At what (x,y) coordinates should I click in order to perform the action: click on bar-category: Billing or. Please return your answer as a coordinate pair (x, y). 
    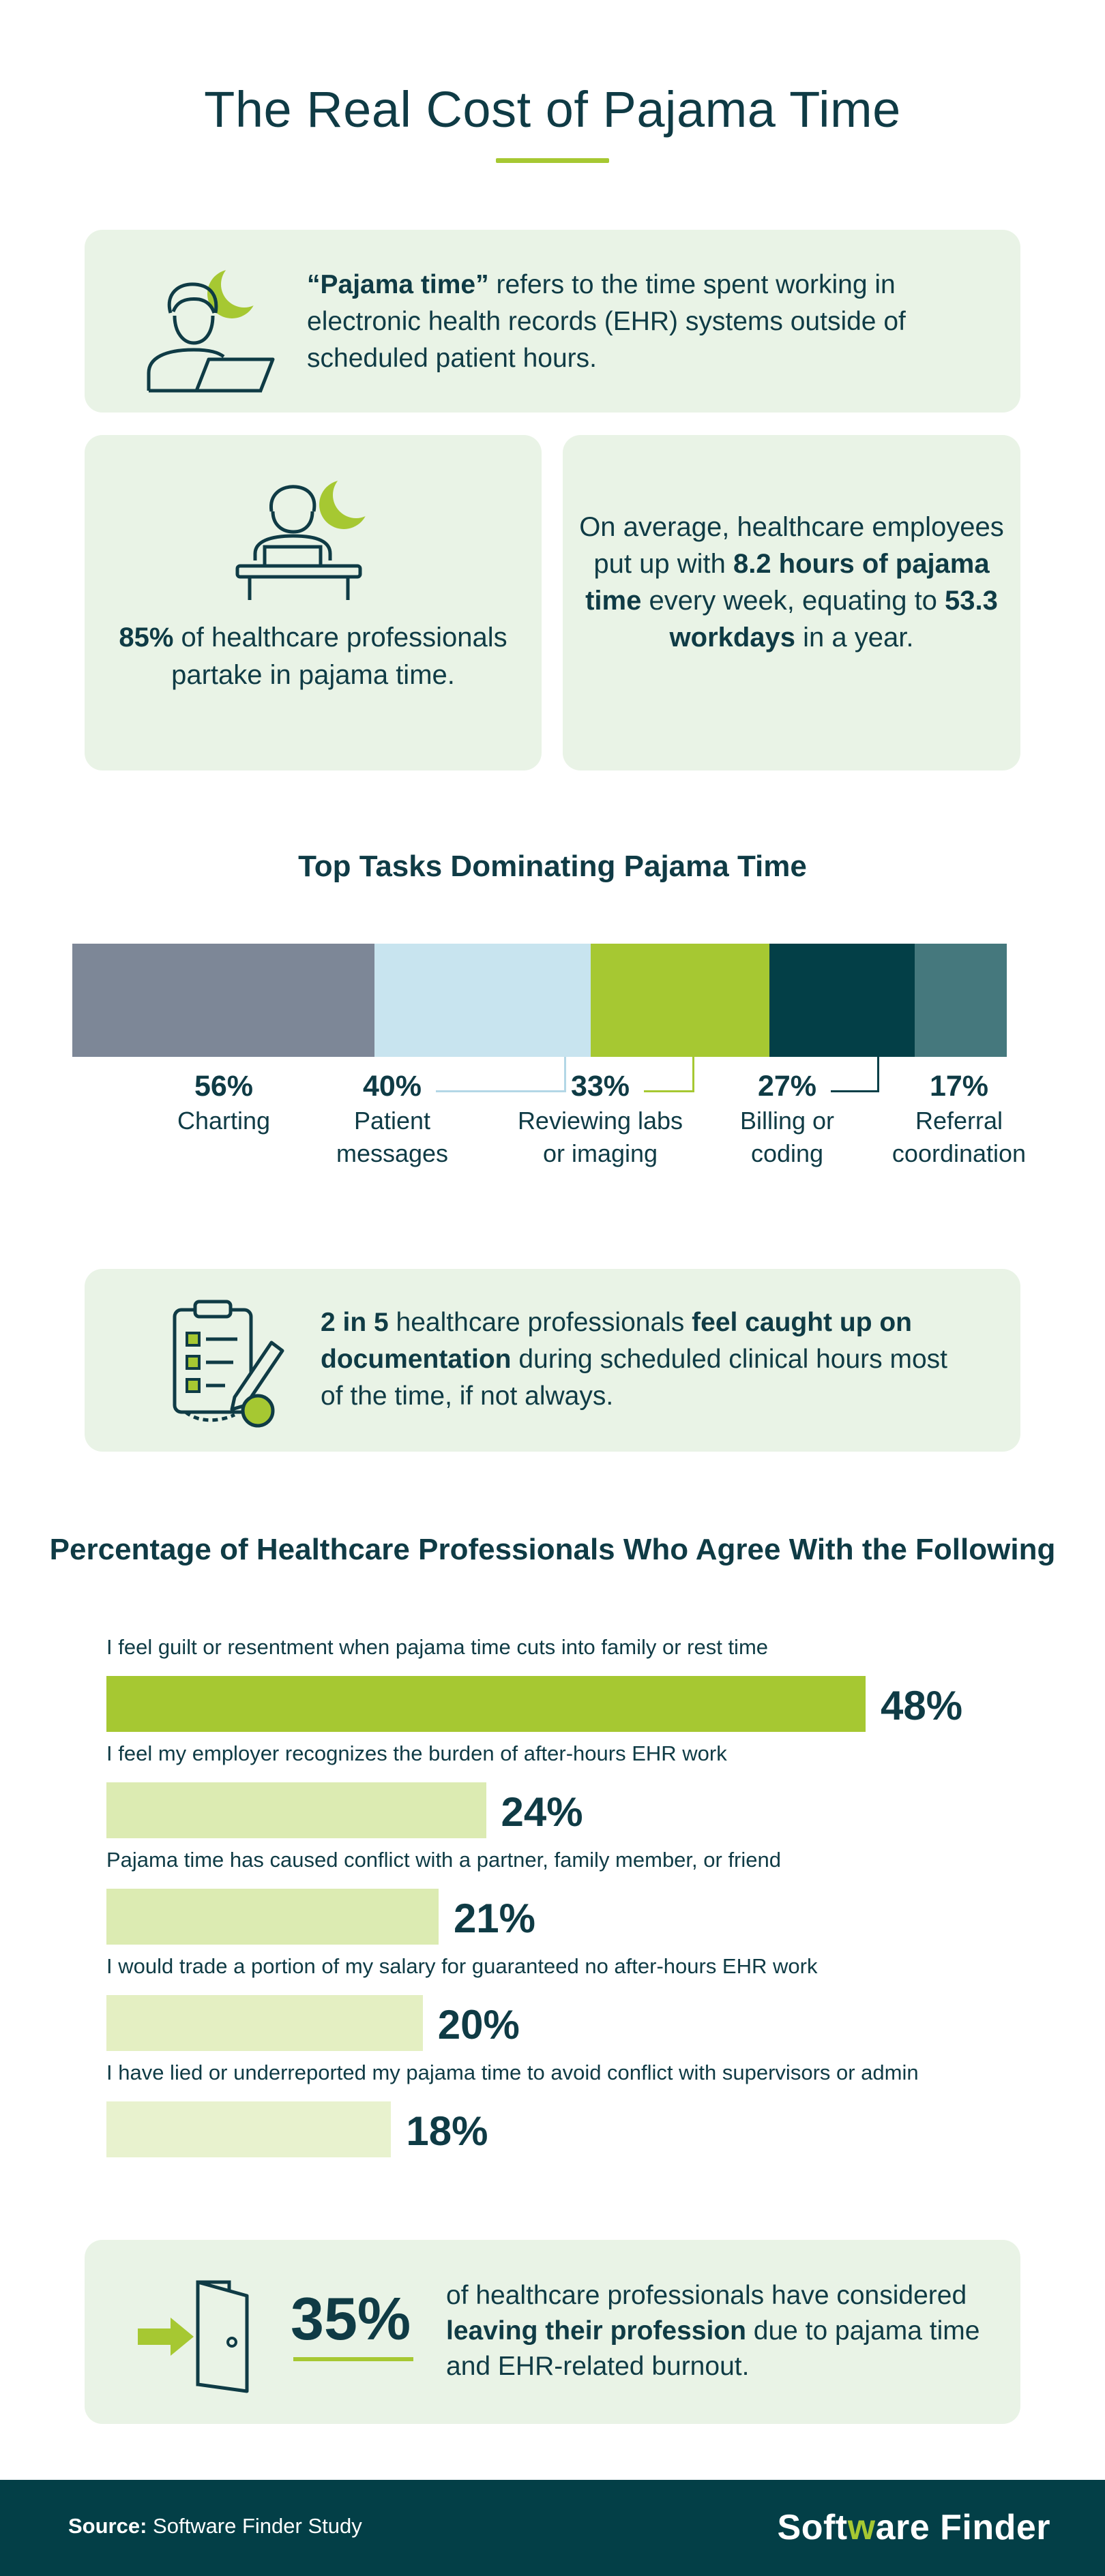
    Looking at the image, I should click on (787, 1121).